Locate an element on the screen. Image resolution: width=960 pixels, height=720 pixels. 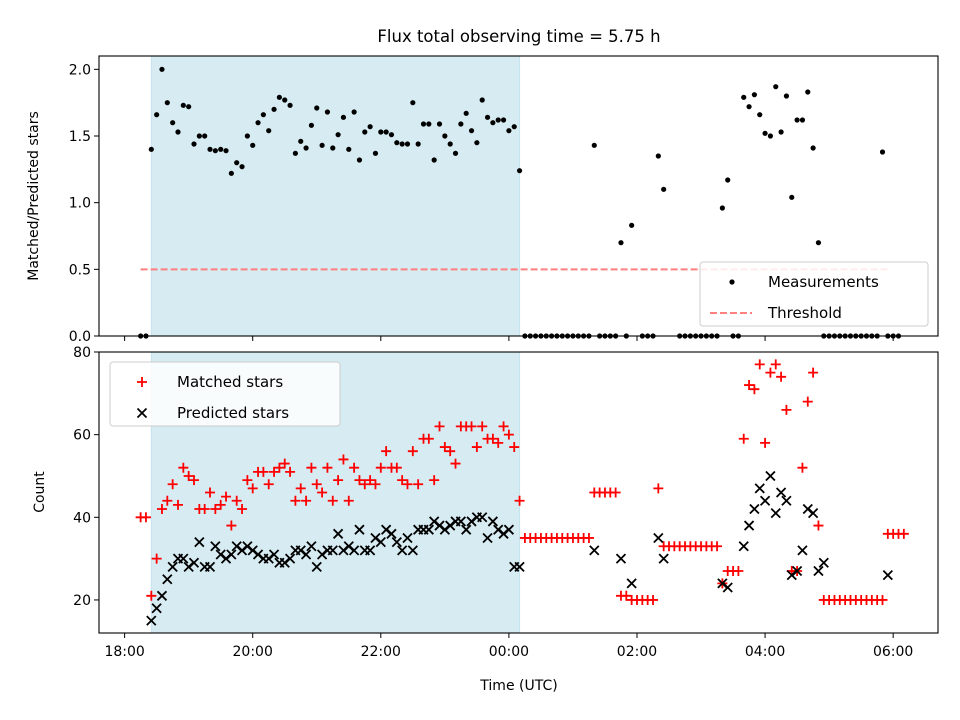
legend-label: Matched stars is located at coordinates (230, 382).